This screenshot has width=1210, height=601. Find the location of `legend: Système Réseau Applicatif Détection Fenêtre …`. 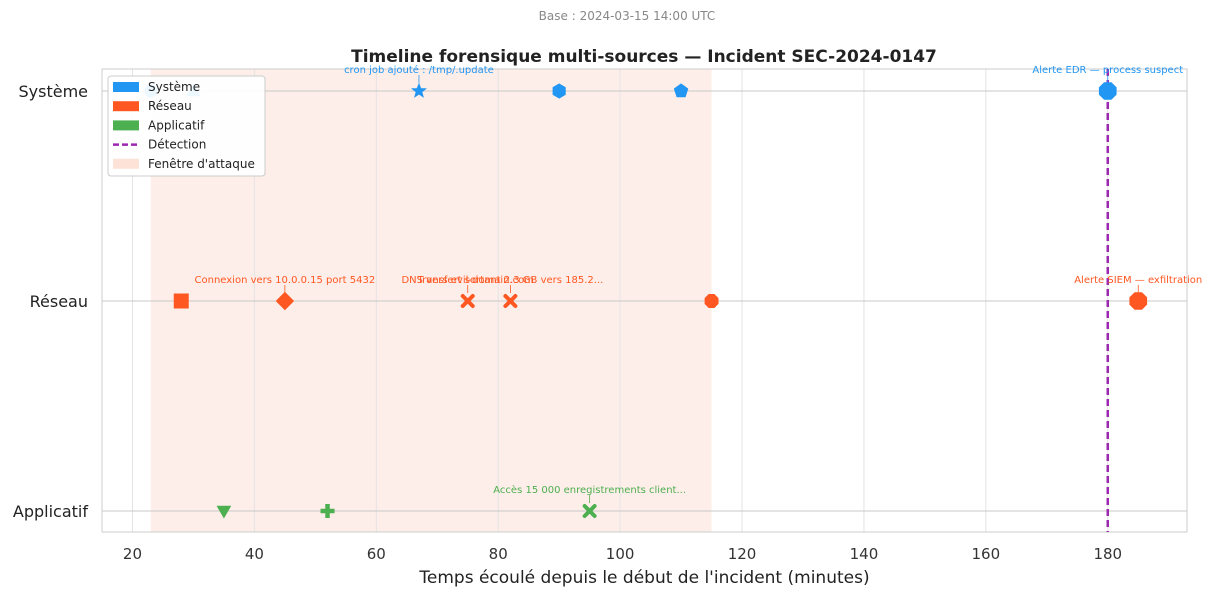

legend: Système Réseau Applicatif Détection Fenêtre … is located at coordinates (186, 126).